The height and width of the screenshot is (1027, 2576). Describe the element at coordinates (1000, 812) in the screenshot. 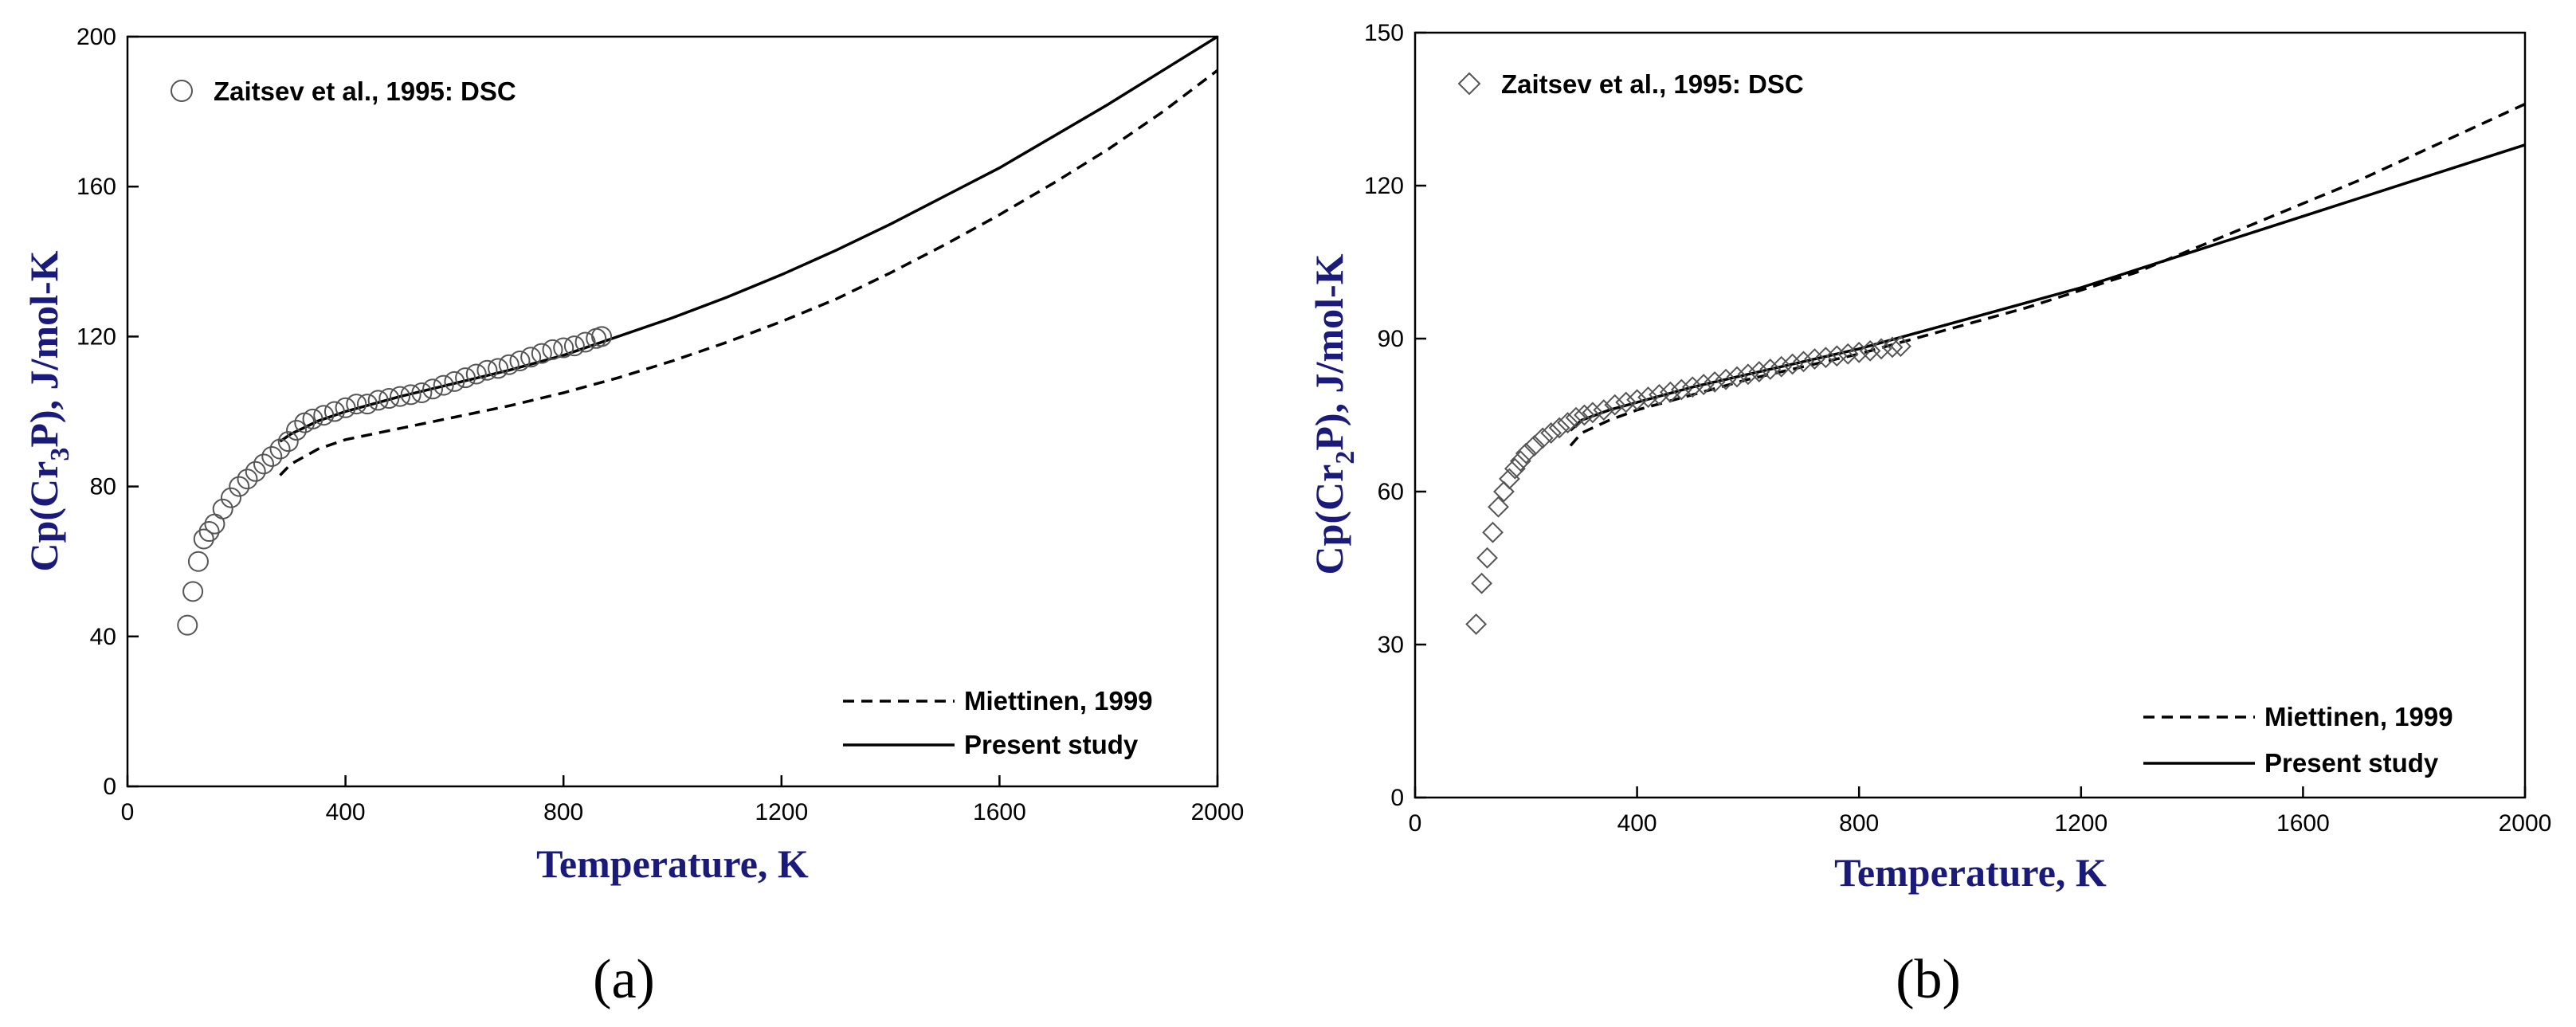

I see `x-tick-label: 1600` at that location.